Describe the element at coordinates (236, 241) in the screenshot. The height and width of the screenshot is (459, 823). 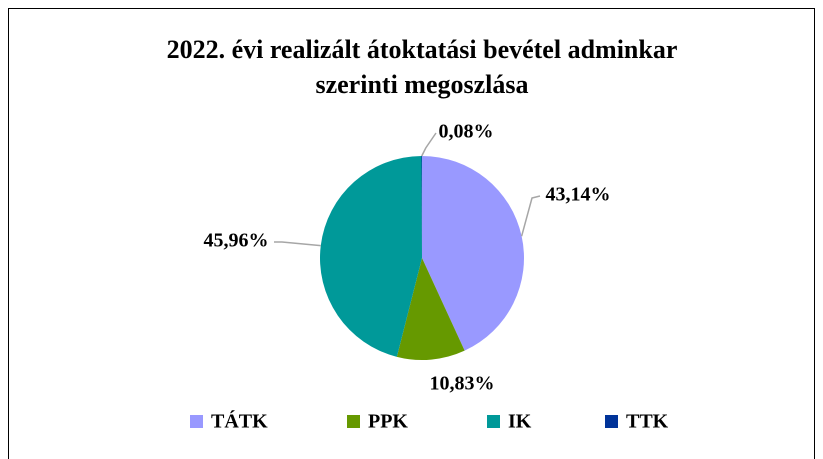
I see `data-label: 45,96%` at that location.